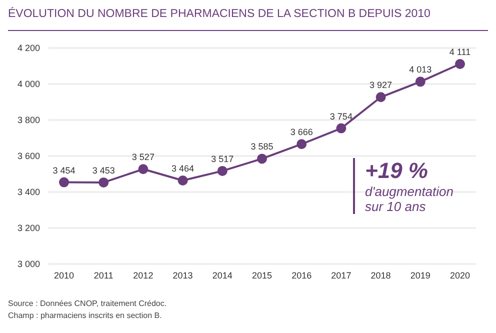 The width and height of the screenshot is (496, 333). What do you see at coordinates (64, 170) in the screenshot?
I see `data-label: 3 454` at bounding box center [64, 170].